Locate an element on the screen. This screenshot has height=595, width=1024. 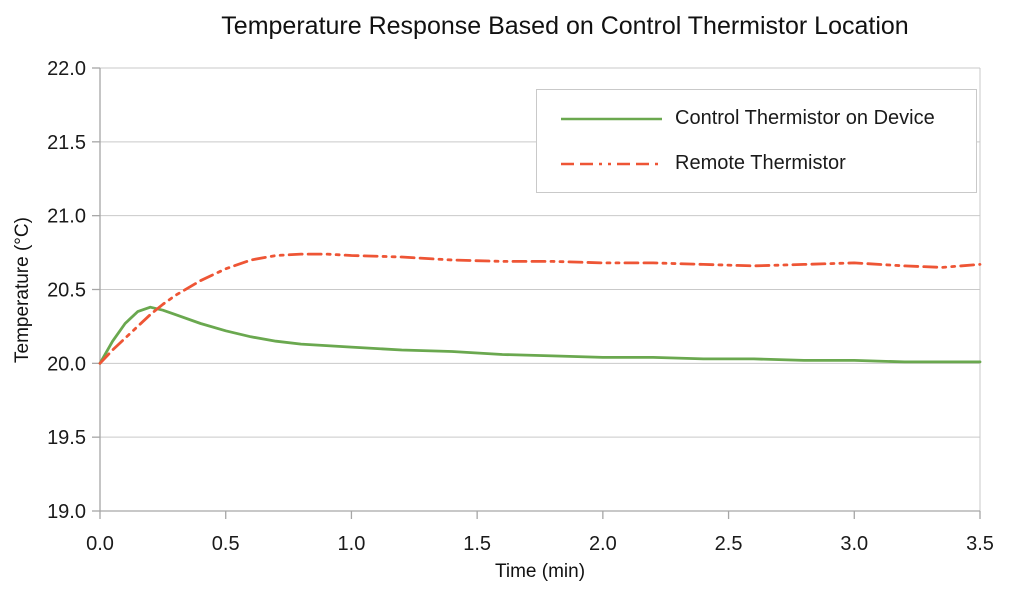
x-tick-label: 0.0 is located at coordinates (100, 544).